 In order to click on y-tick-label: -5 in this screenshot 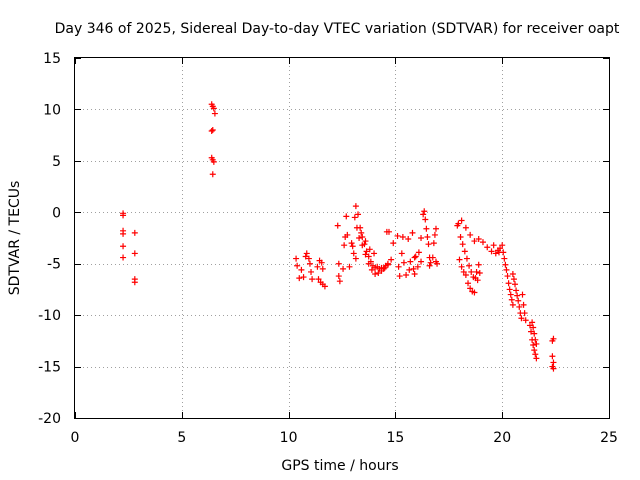, I will do `click(54, 265)`.